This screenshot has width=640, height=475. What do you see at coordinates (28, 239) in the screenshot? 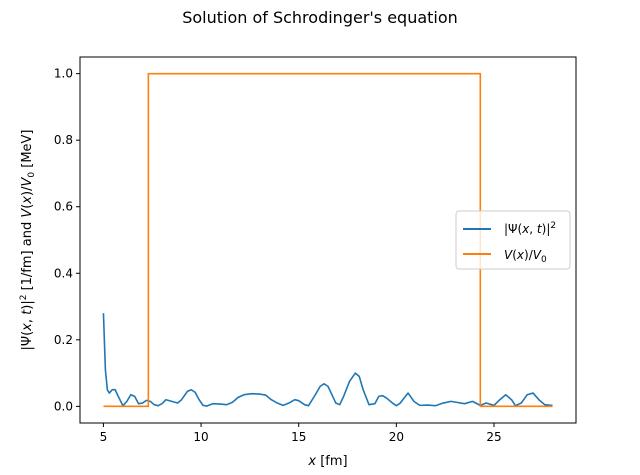
I see `y-axis-label: |Ψ(x, t)|2 [1/fm] and V(x)/V0 [MeV]` at bounding box center [28, 239].